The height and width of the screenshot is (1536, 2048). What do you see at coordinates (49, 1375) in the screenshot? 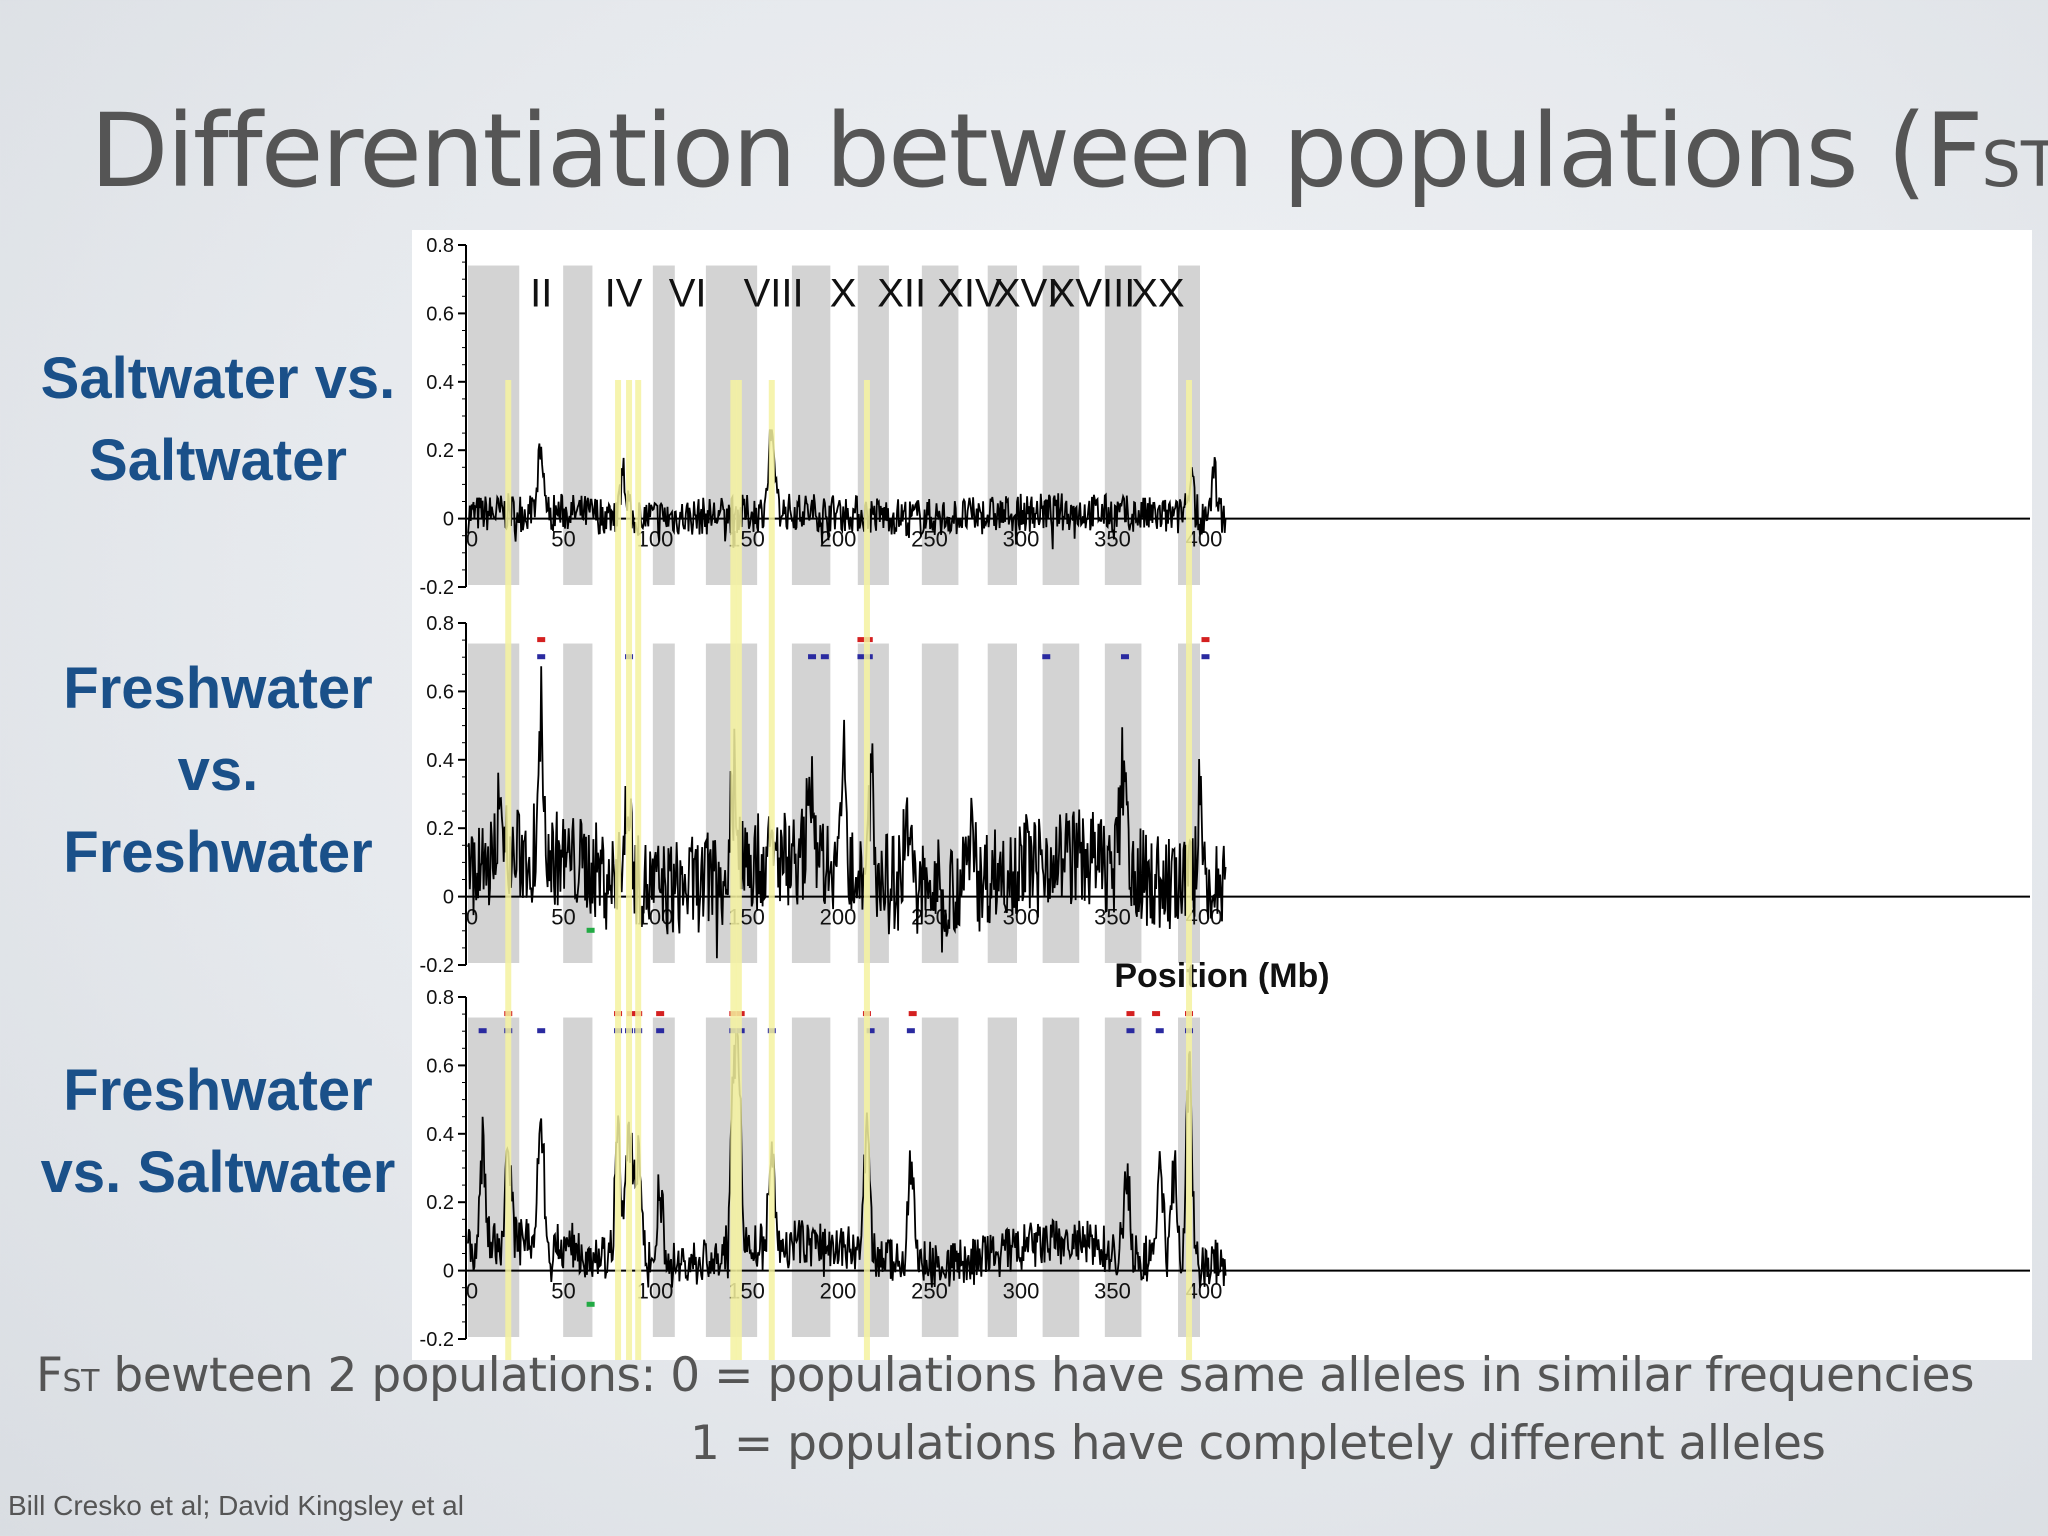
I see `fst-note-prefix: F` at bounding box center [49, 1375].